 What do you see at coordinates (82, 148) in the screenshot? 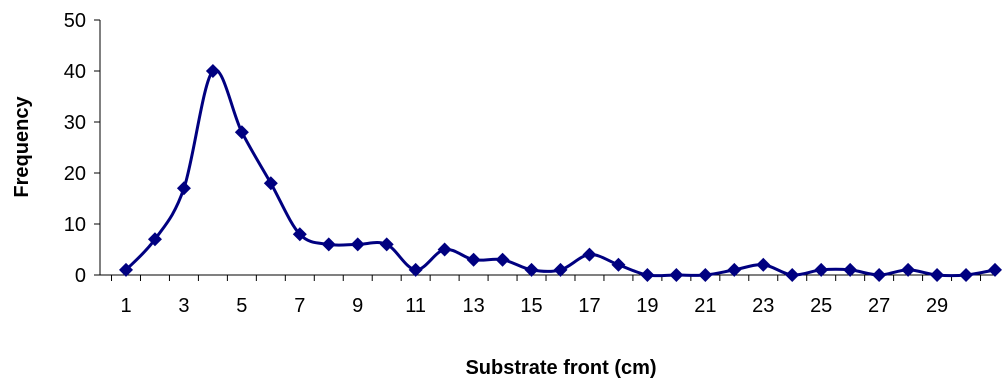
I see `y-axis-ticks: 0 10 20 30 40 50` at bounding box center [82, 148].